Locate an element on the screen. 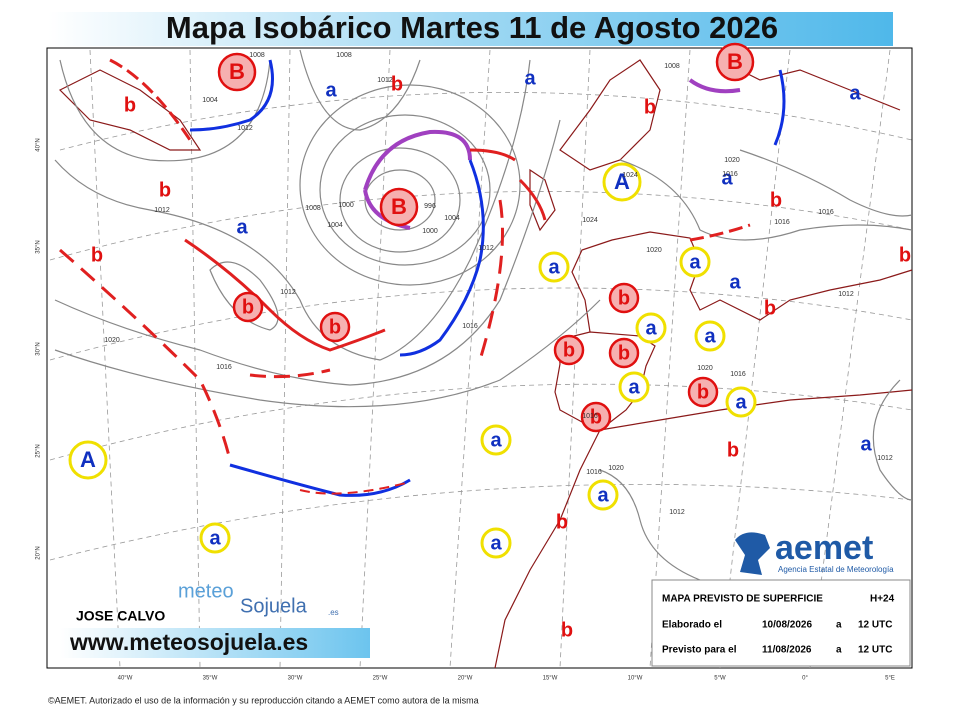  longitude-label: 35°W is located at coordinates (210, 679).